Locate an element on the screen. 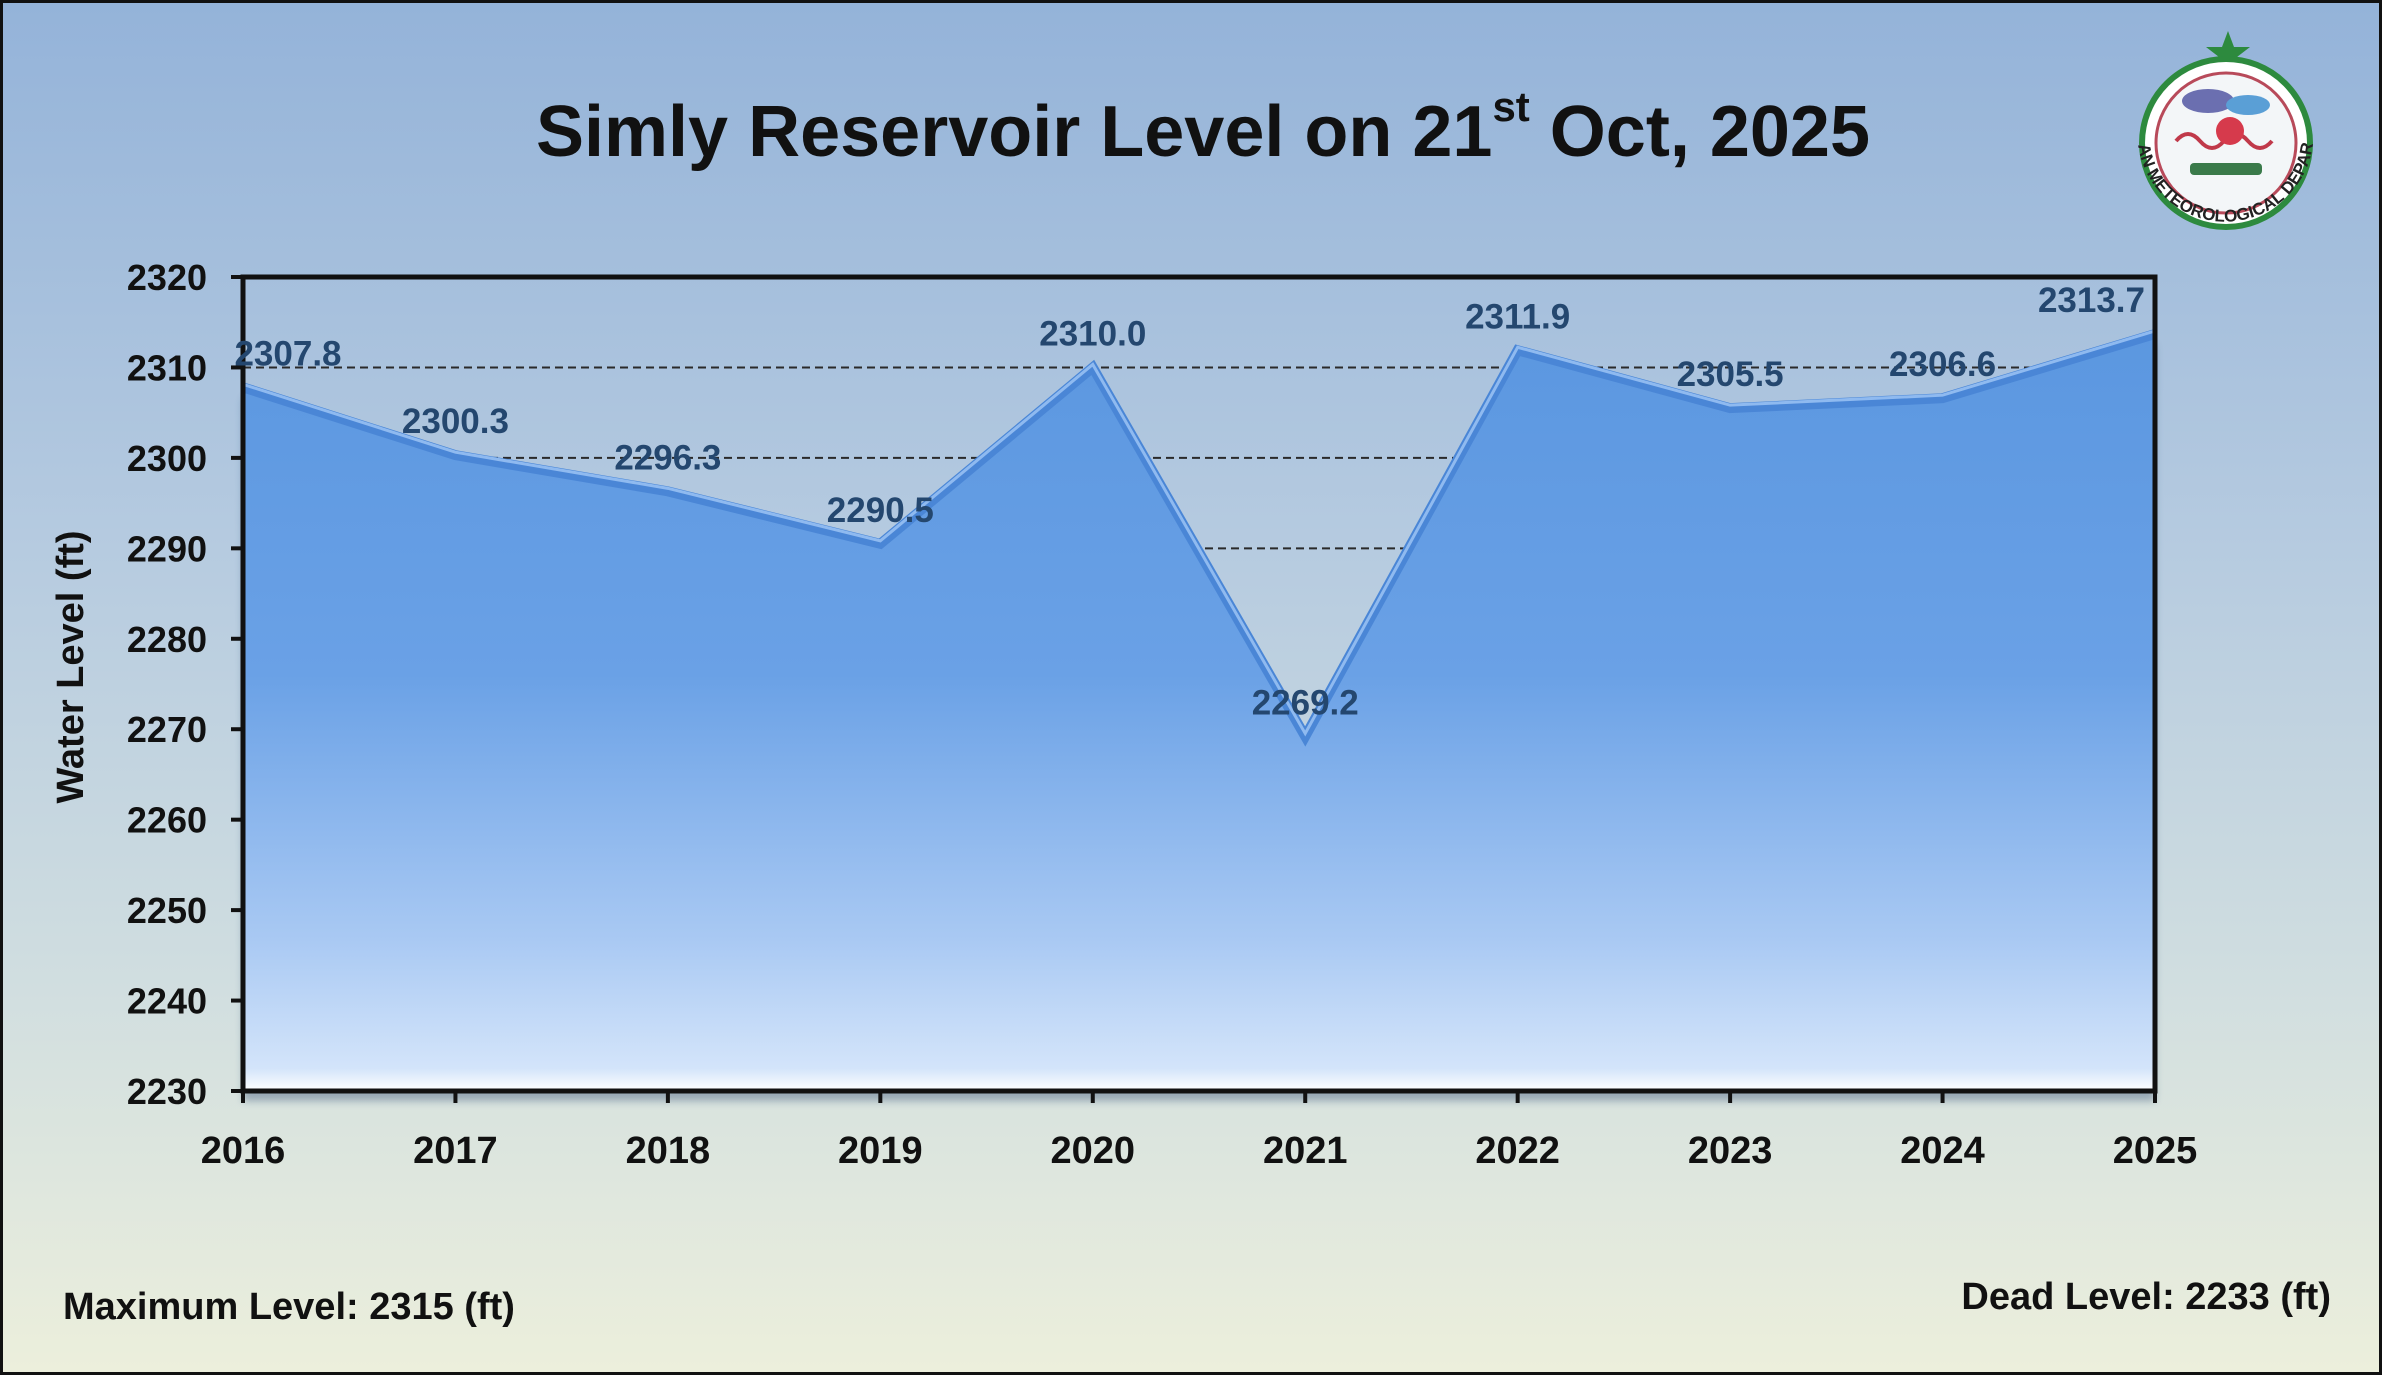  y-tick-label-2250: 2250 is located at coordinates (167, 910).